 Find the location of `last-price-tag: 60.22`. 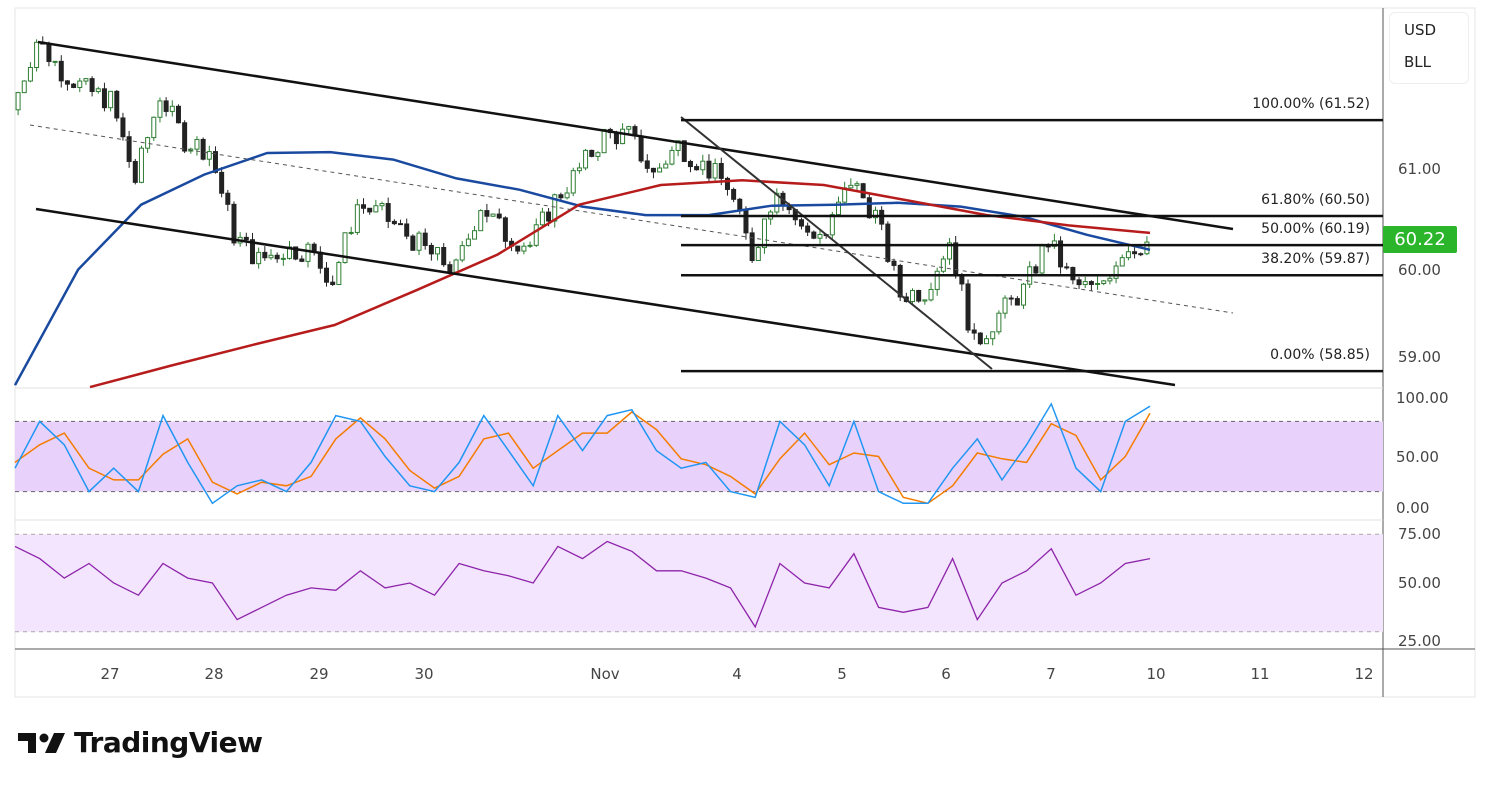

last-price-tag: 60.22 is located at coordinates (1420, 239).